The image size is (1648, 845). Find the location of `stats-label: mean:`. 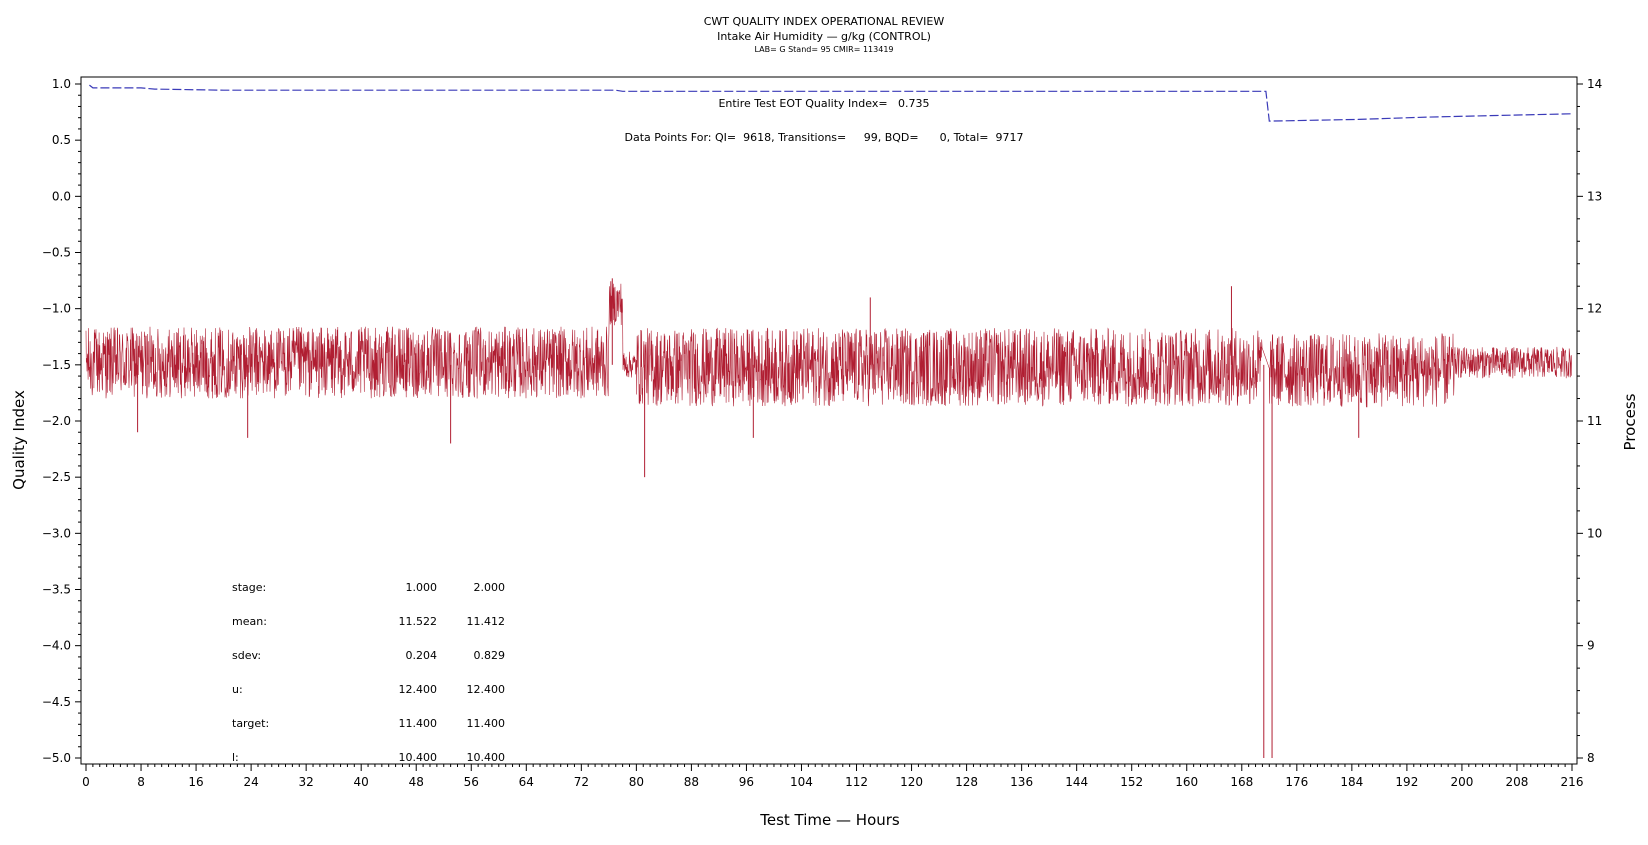

stats-label: mean: is located at coordinates (249, 621).